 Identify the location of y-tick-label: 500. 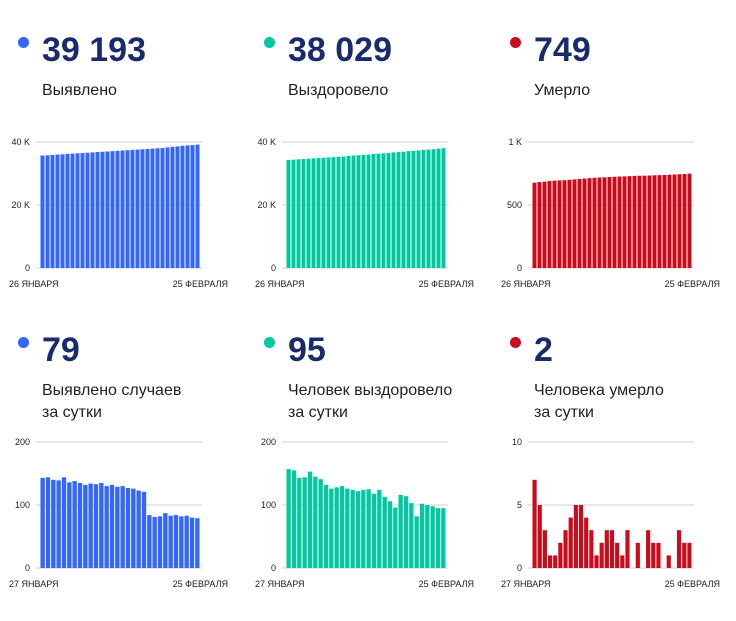
(514, 205).